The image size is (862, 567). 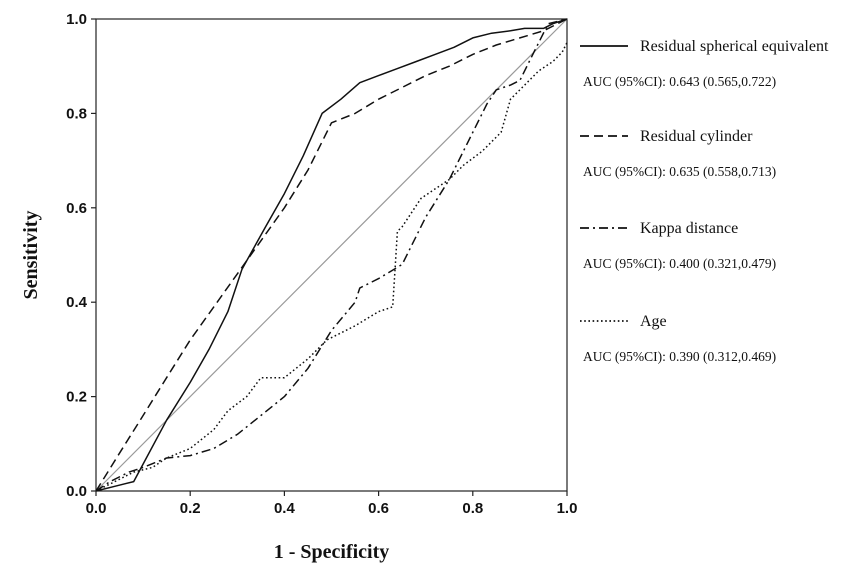 What do you see at coordinates (190, 508) in the screenshot?
I see `x-tick-label: 0.2` at bounding box center [190, 508].